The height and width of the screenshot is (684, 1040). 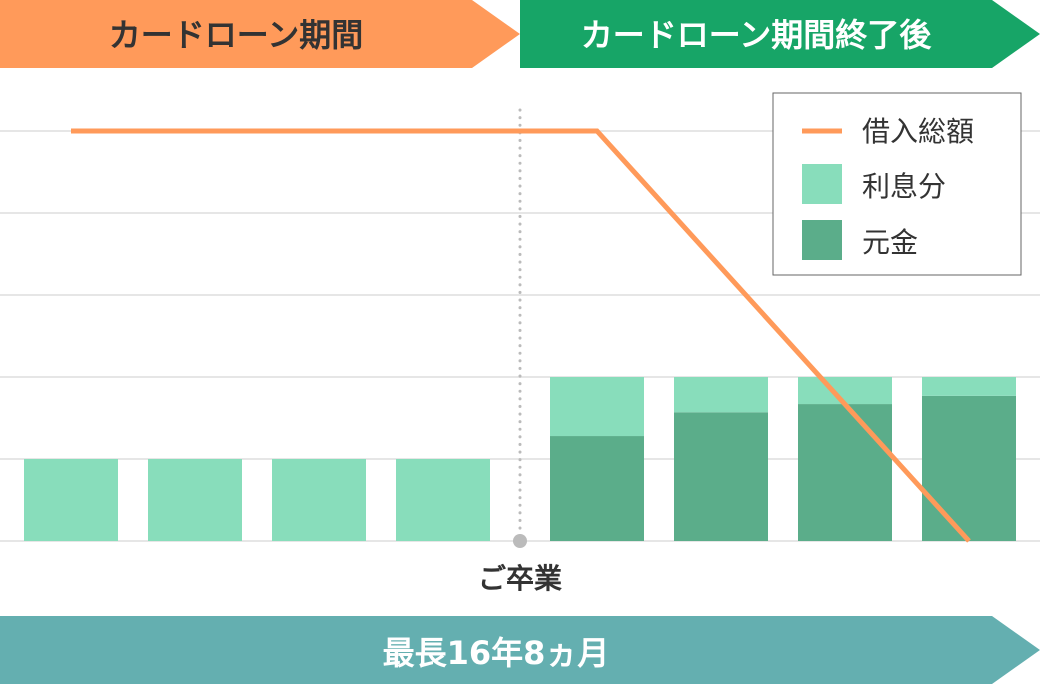 I want to click on max-duration-banner, so click(x=520, y=650).